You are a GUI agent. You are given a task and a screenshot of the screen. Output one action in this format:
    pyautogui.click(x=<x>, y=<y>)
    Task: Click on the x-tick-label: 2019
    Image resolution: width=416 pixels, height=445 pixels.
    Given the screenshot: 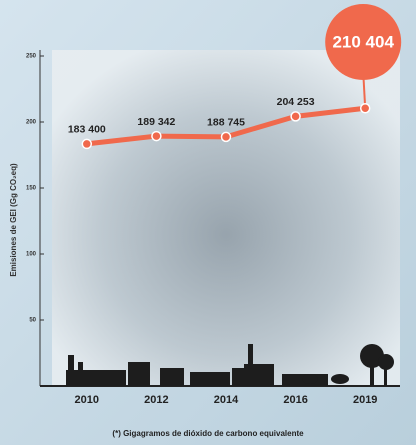 What is the action you would take?
    pyautogui.click(x=365, y=400)
    